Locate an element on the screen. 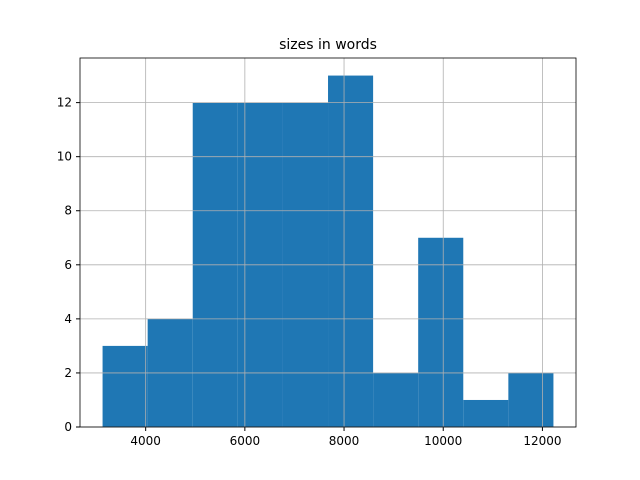 This screenshot has height=480, width=640. y-tick-label: 2 is located at coordinates (68, 373).